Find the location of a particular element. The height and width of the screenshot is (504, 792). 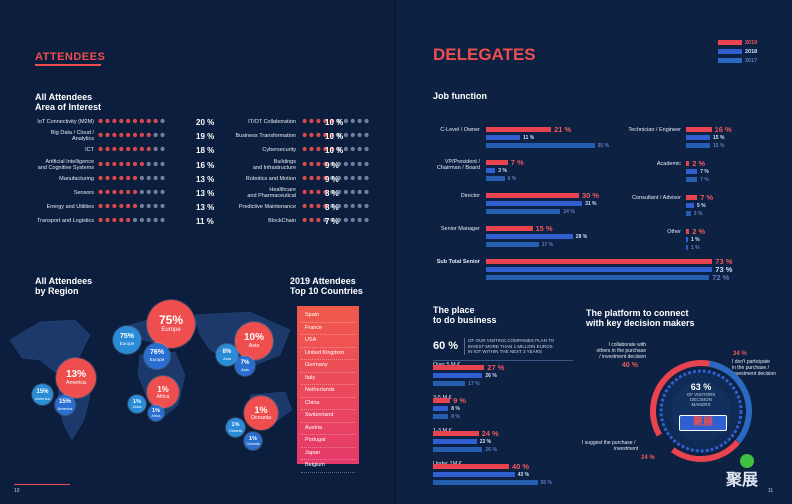

interest-row-label: IoT Connectivity (M2M) is located at coordinates (47, 122).